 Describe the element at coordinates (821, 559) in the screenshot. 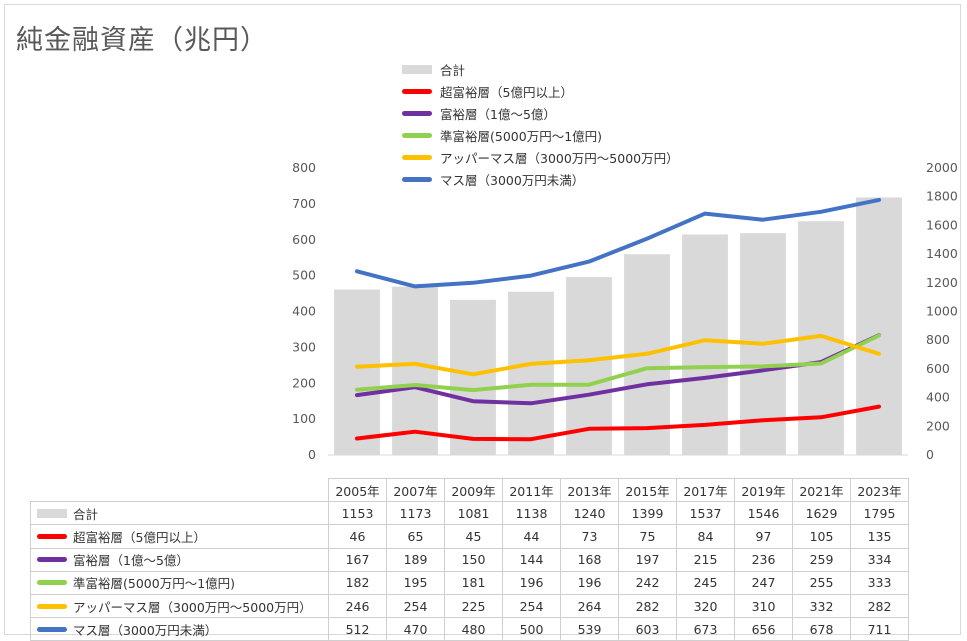

I see `table-cell: 259` at that location.